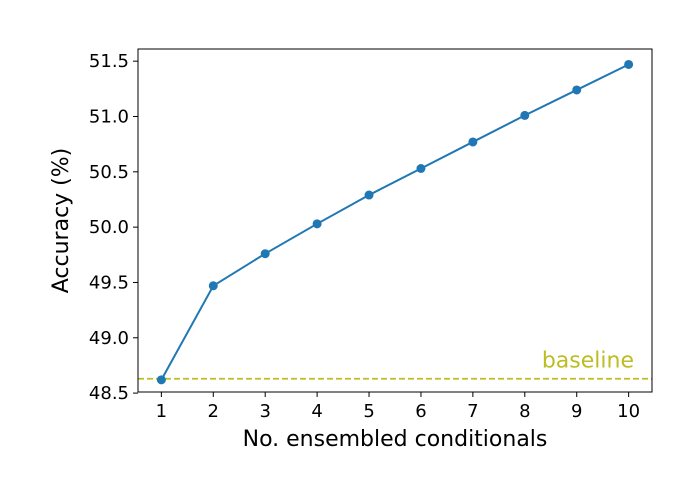 This screenshot has height=500, width=700. Describe the element at coordinates (316, 411) in the screenshot. I see `x-tick-label: 4` at that location.